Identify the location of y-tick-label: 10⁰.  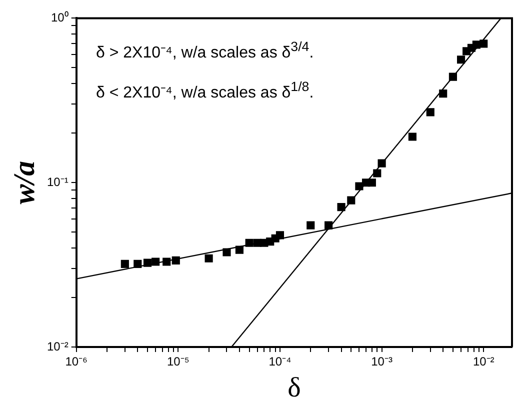
(59, 17).